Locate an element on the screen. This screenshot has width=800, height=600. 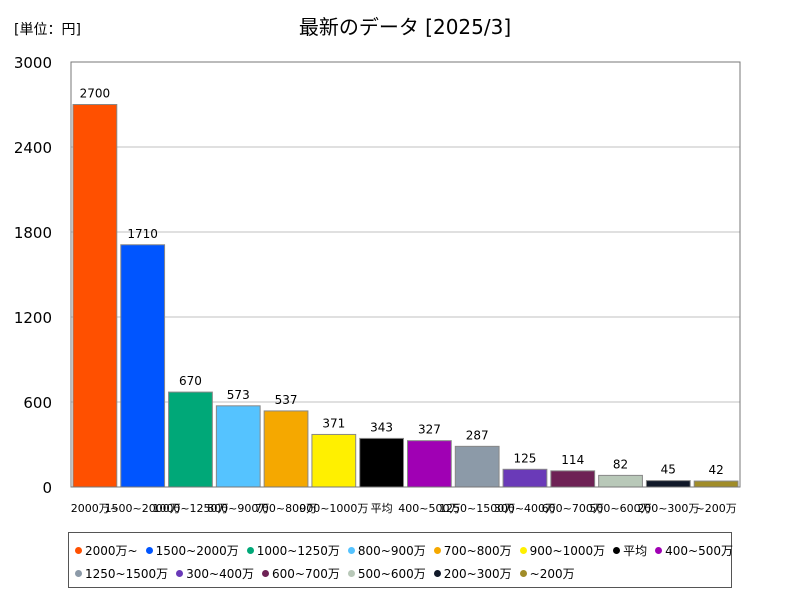
bar-value-label: 45 is located at coordinates (668, 470).